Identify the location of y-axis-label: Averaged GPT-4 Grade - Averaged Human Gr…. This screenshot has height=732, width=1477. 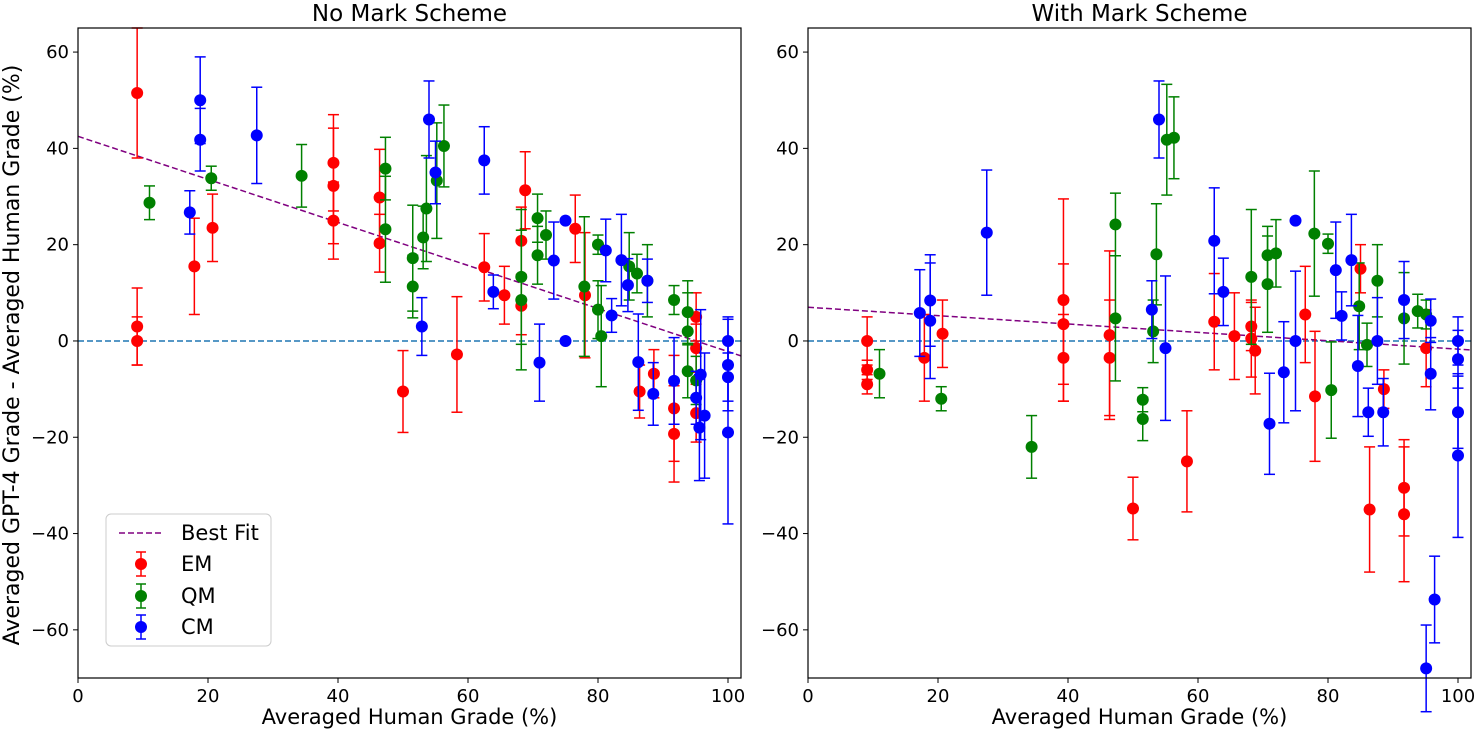
(12, 355).